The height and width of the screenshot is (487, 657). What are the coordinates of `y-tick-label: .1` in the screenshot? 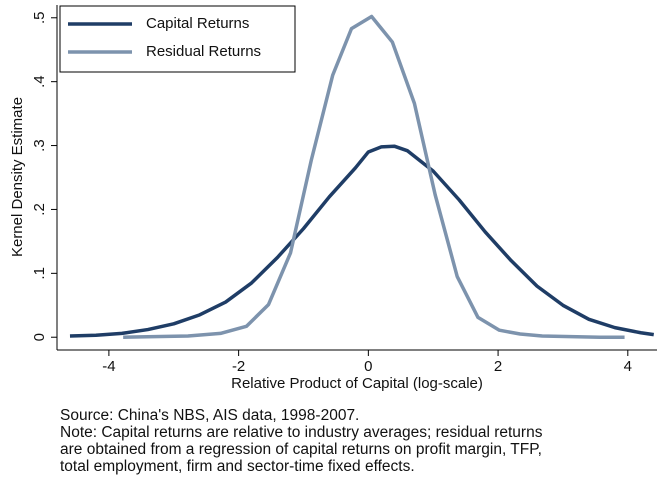 It's located at (39, 273).